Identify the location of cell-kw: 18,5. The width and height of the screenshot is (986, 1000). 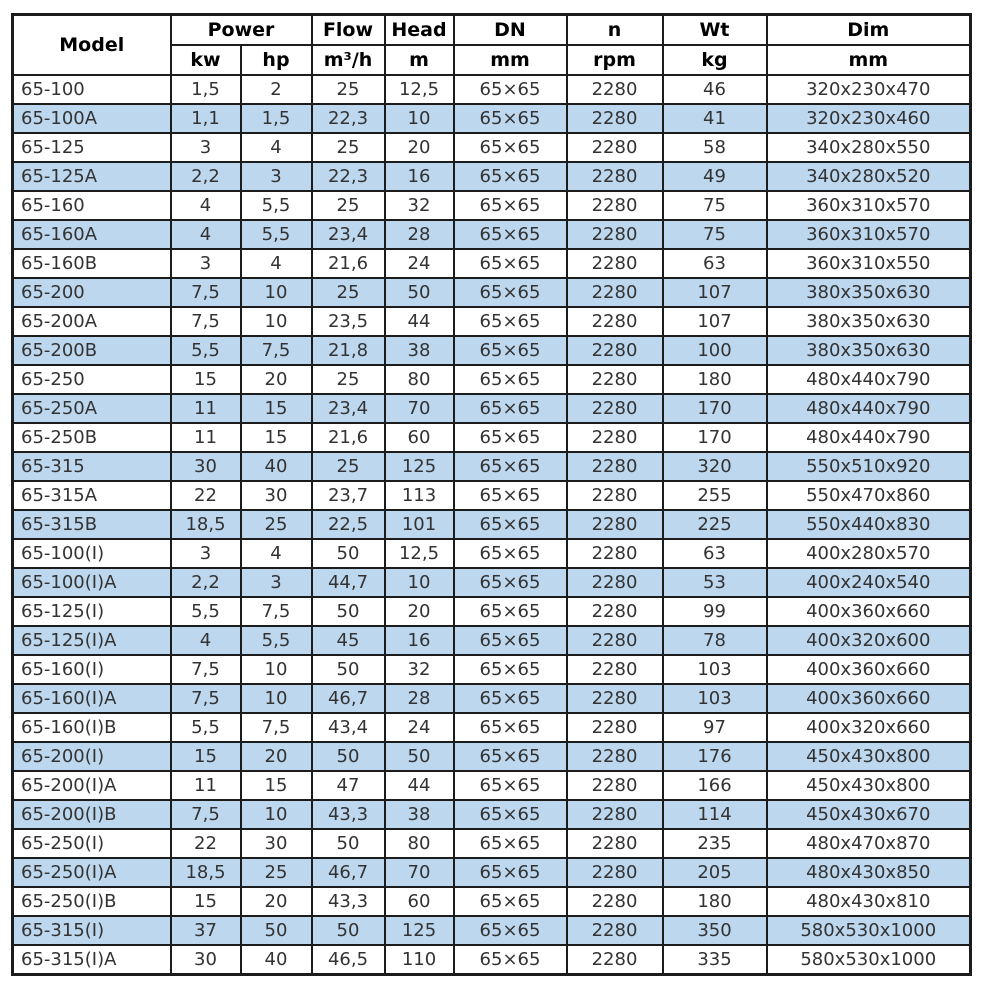
(205, 872).